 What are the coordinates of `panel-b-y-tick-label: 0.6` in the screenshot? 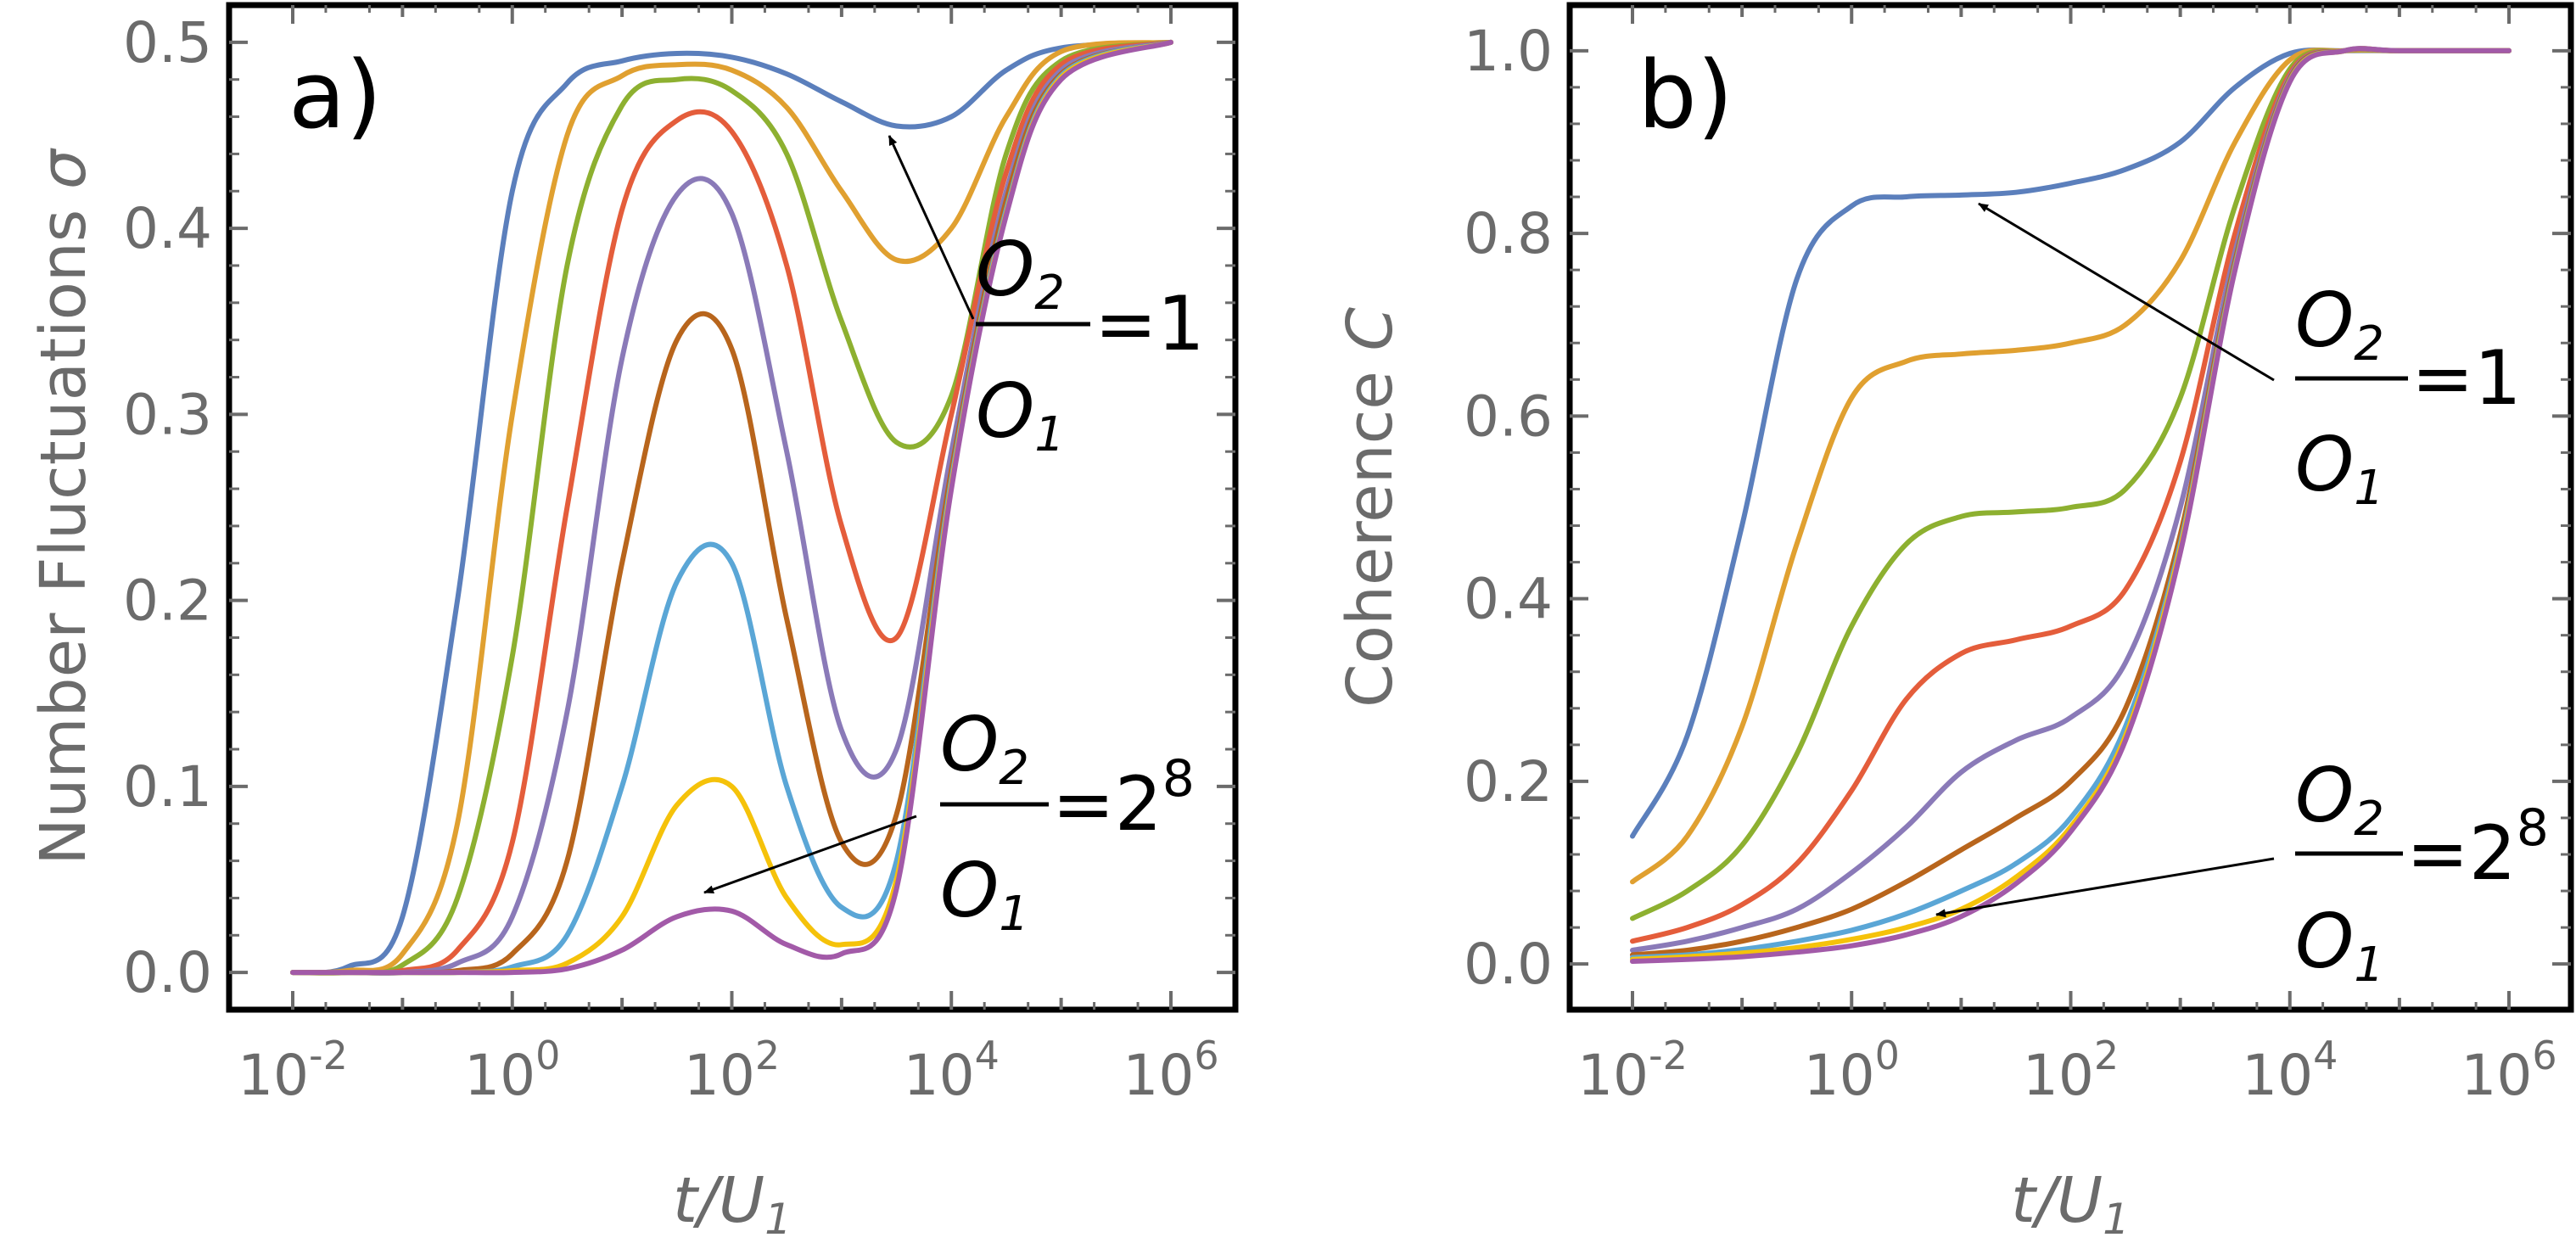 It's located at (1508, 417).